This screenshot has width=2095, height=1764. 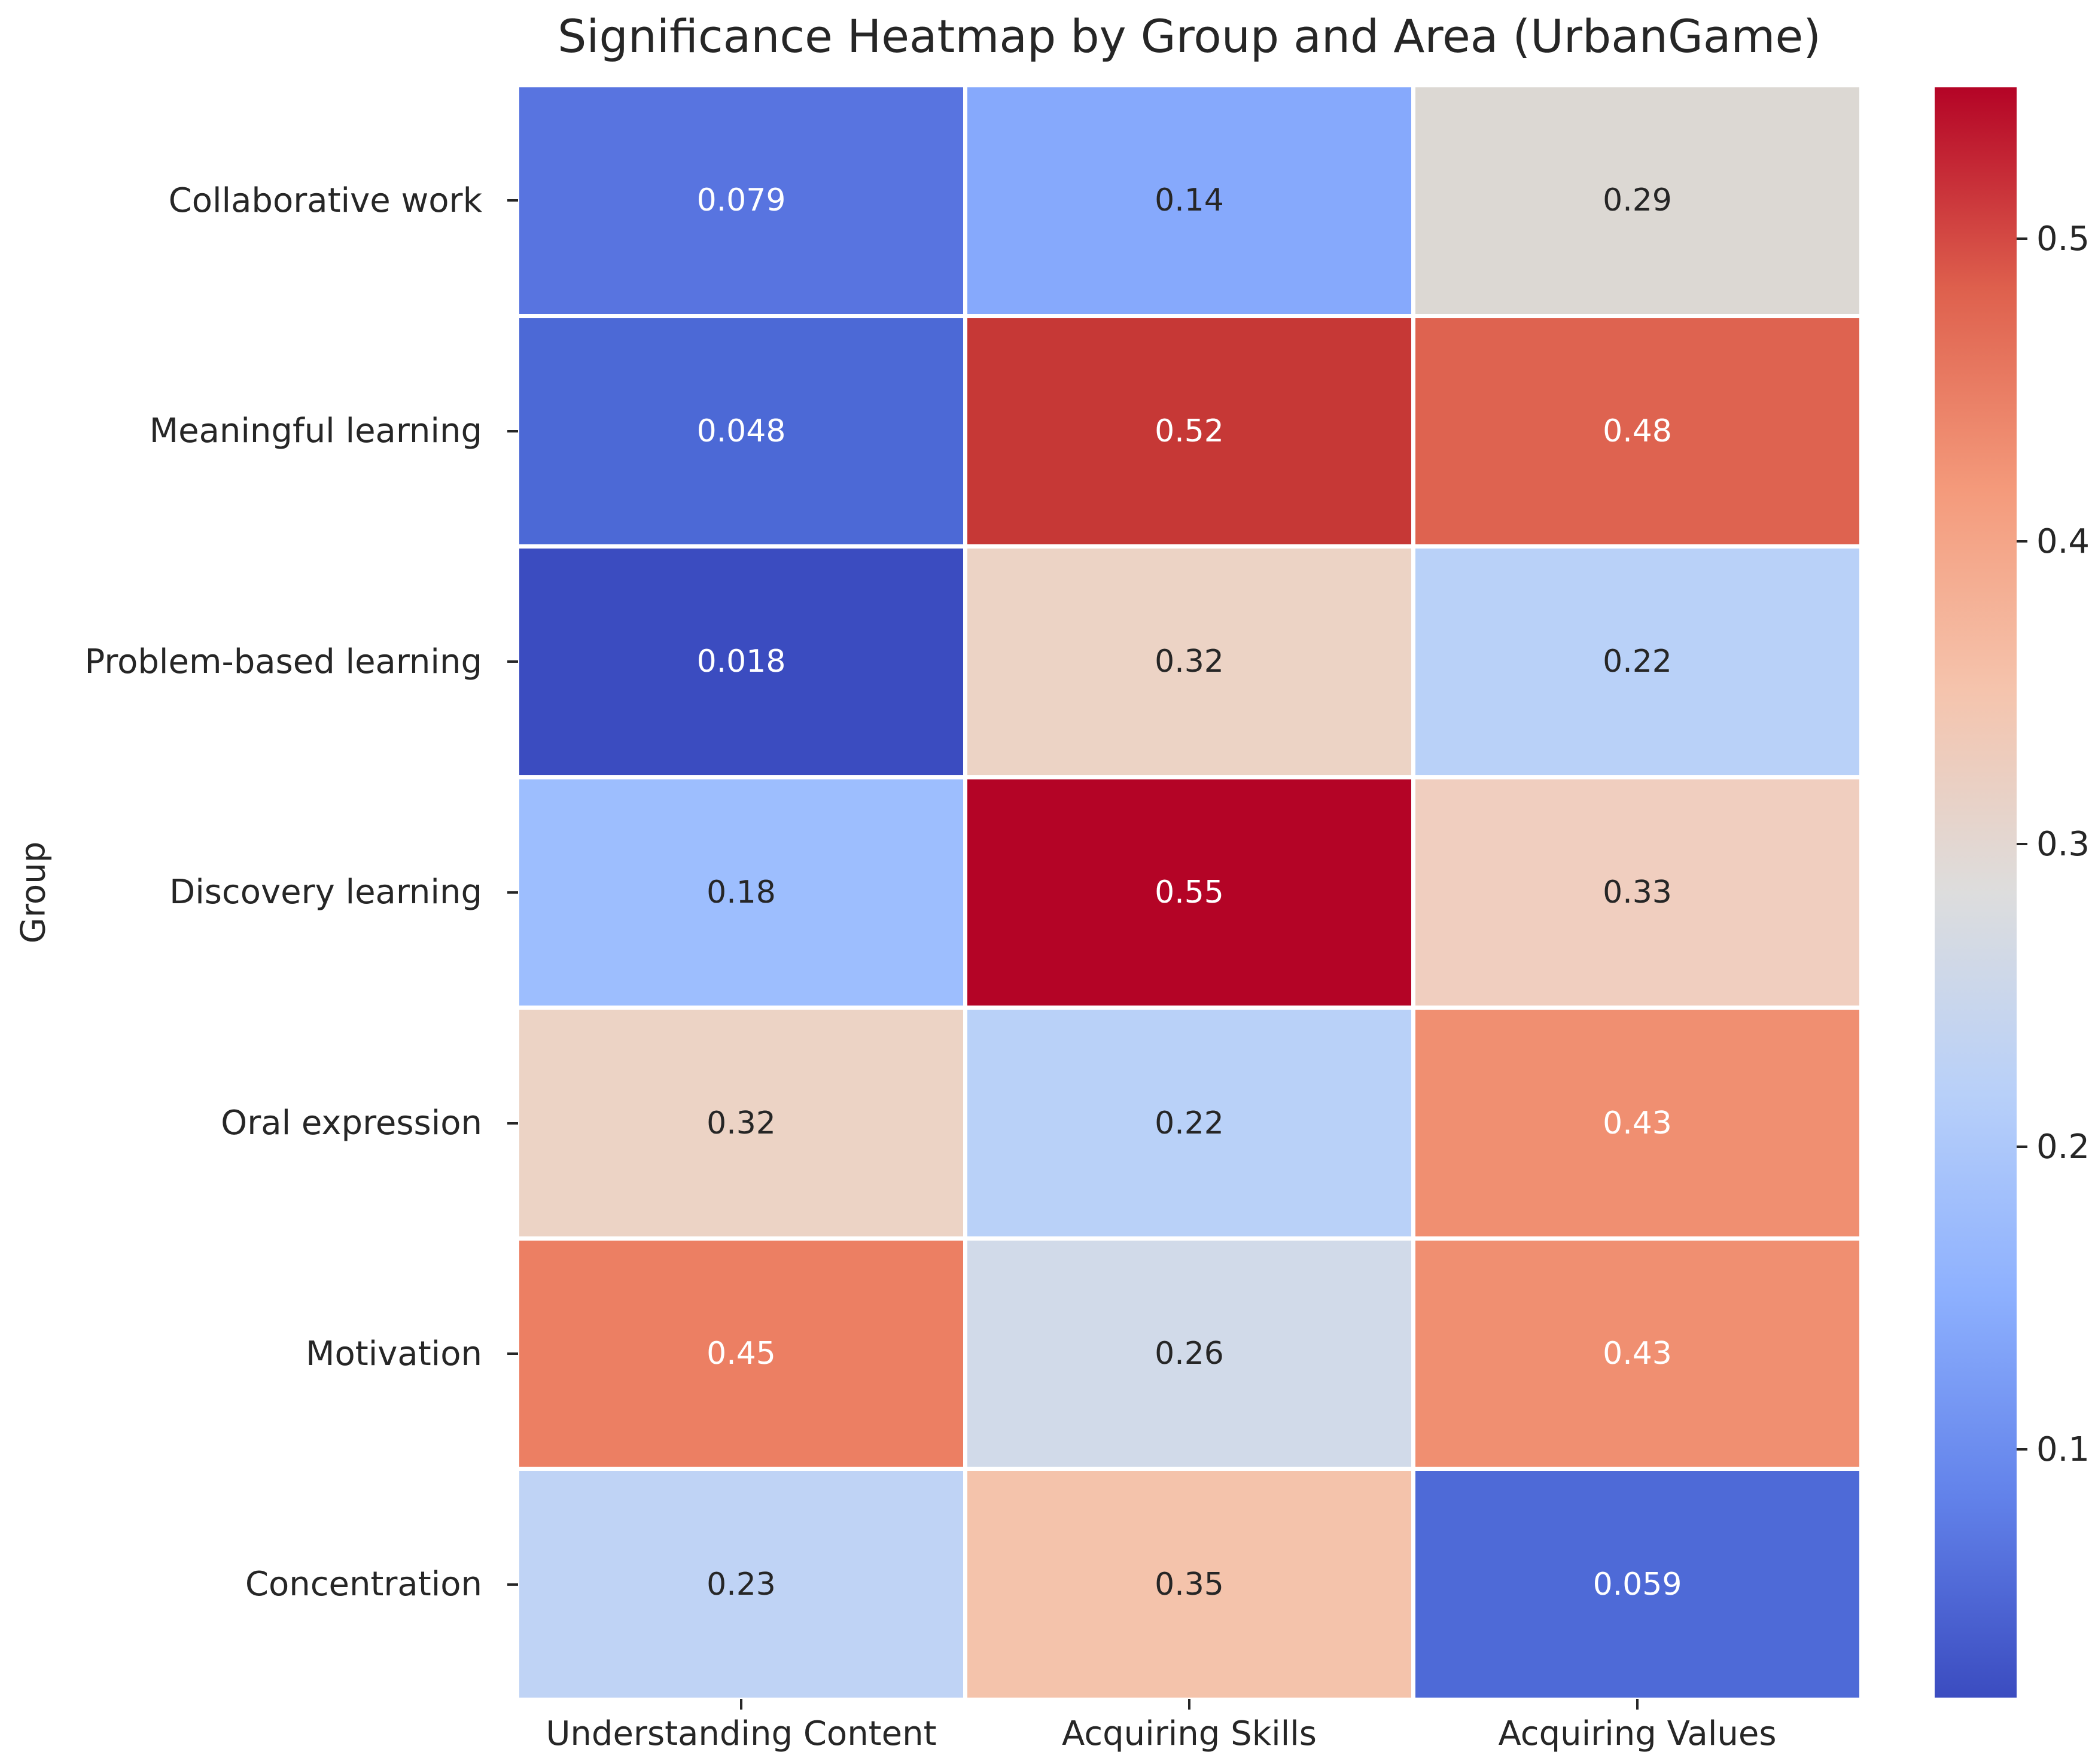 I want to click on cell-value: 0.48, so click(x=1638, y=431).